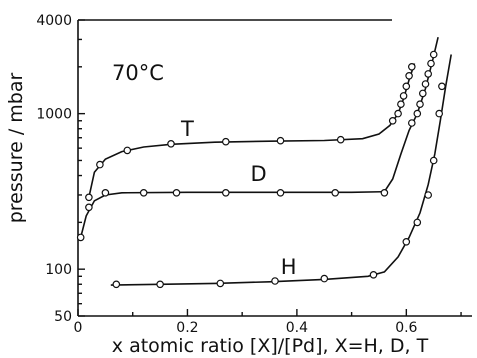 This screenshot has height=358, width=477. What do you see at coordinates (63, 317) in the screenshot?
I see `y-tick-label: 50` at bounding box center [63, 317].